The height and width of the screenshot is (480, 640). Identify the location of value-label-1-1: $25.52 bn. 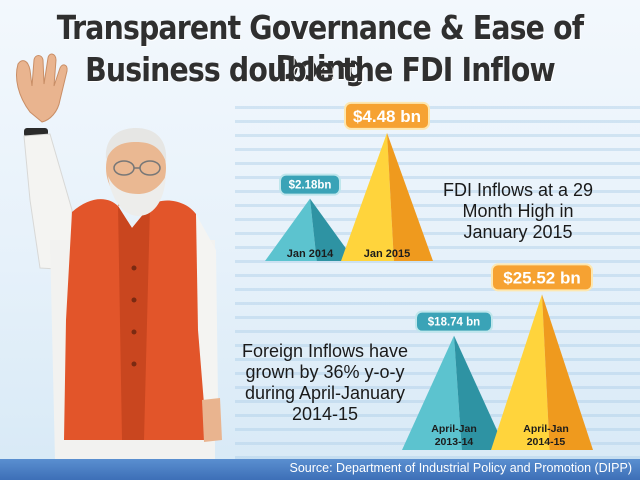
(542, 277).